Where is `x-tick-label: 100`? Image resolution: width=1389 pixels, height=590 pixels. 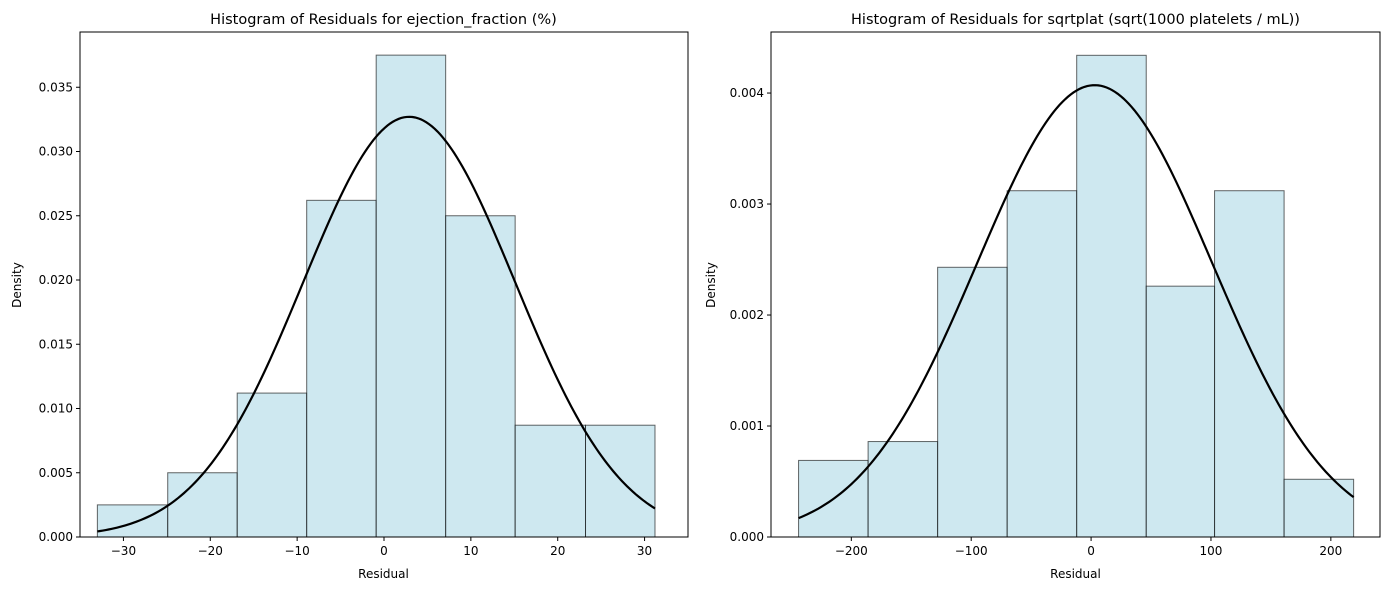 x-tick-label: 100 is located at coordinates (1211, 551).